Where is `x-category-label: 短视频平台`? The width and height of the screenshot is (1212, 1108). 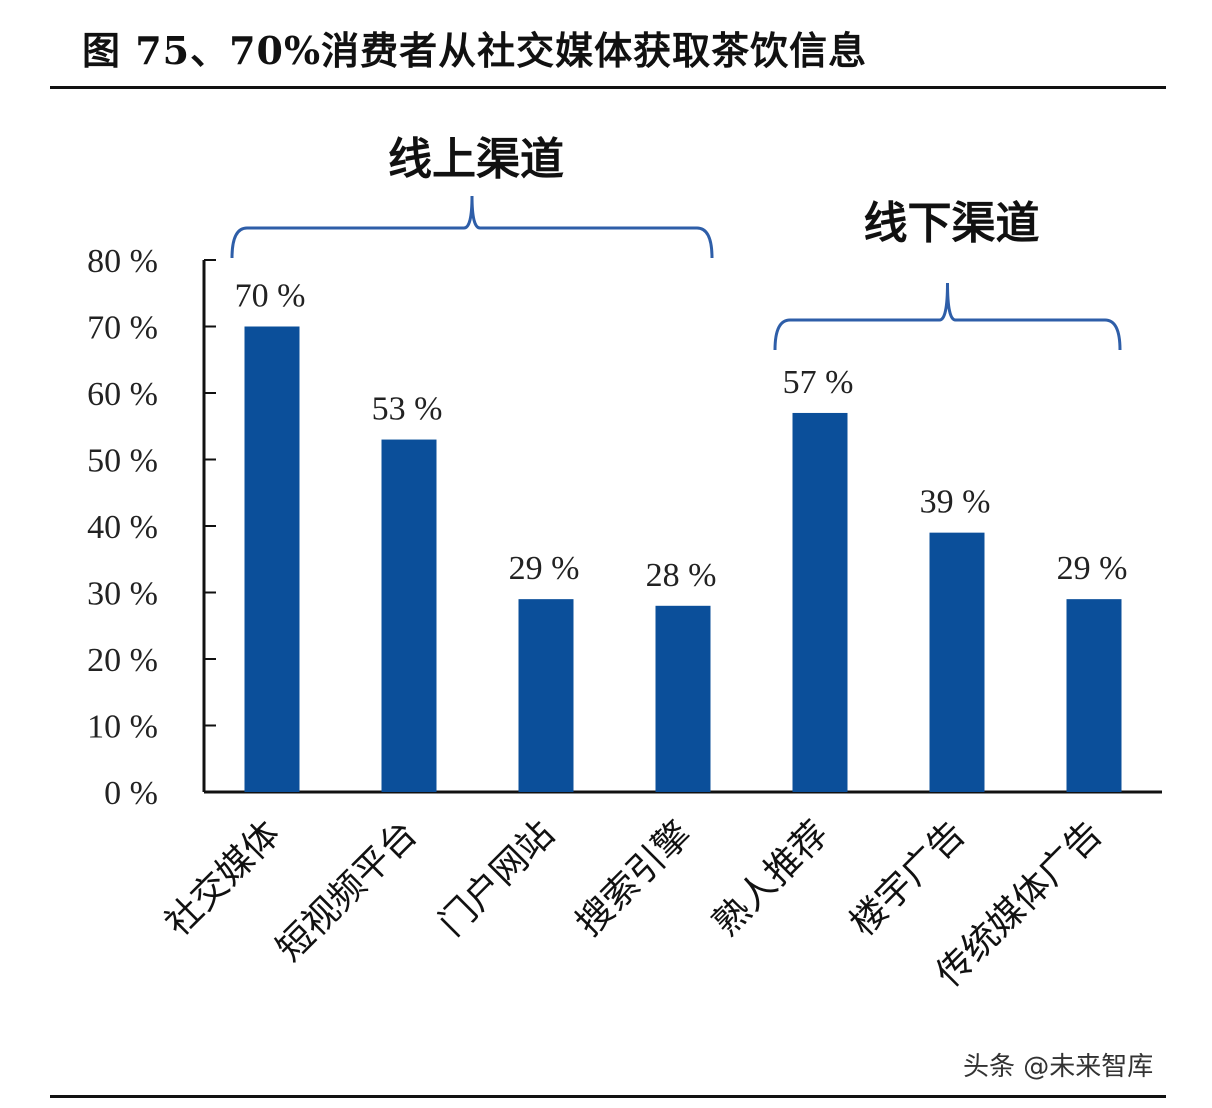
x-category-label: 短视频平台 is located at coordinates (347, 891).